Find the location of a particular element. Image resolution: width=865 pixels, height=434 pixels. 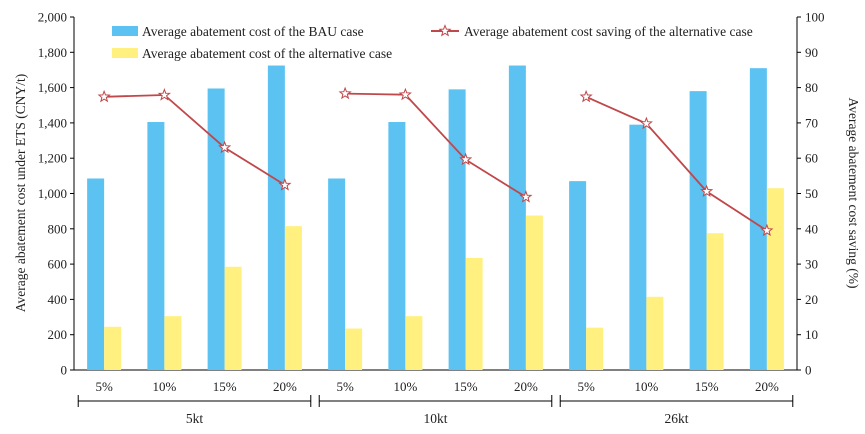

y2-tick-label: 0 is located at coordinates (808, 370).